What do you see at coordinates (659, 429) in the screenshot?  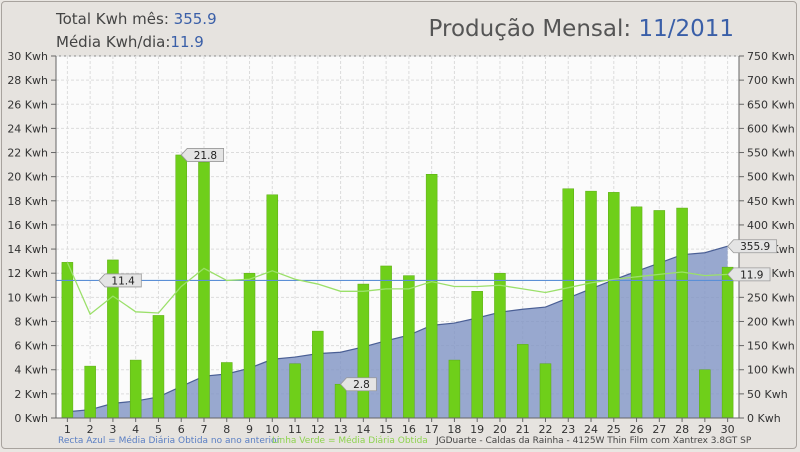 I see `x-tick-label: 27` at bounding box center [659, 429].